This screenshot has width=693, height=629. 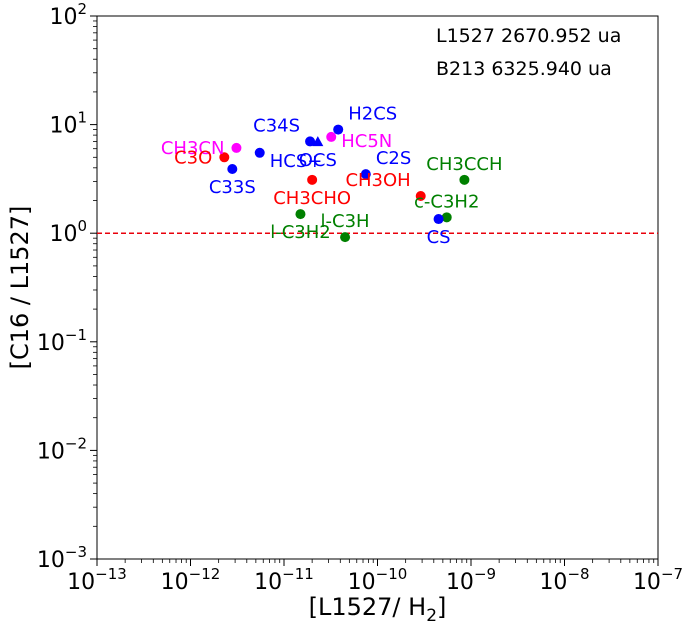 I want to click on label-ch3cn: CH3CN, so click(x=193, y=148).